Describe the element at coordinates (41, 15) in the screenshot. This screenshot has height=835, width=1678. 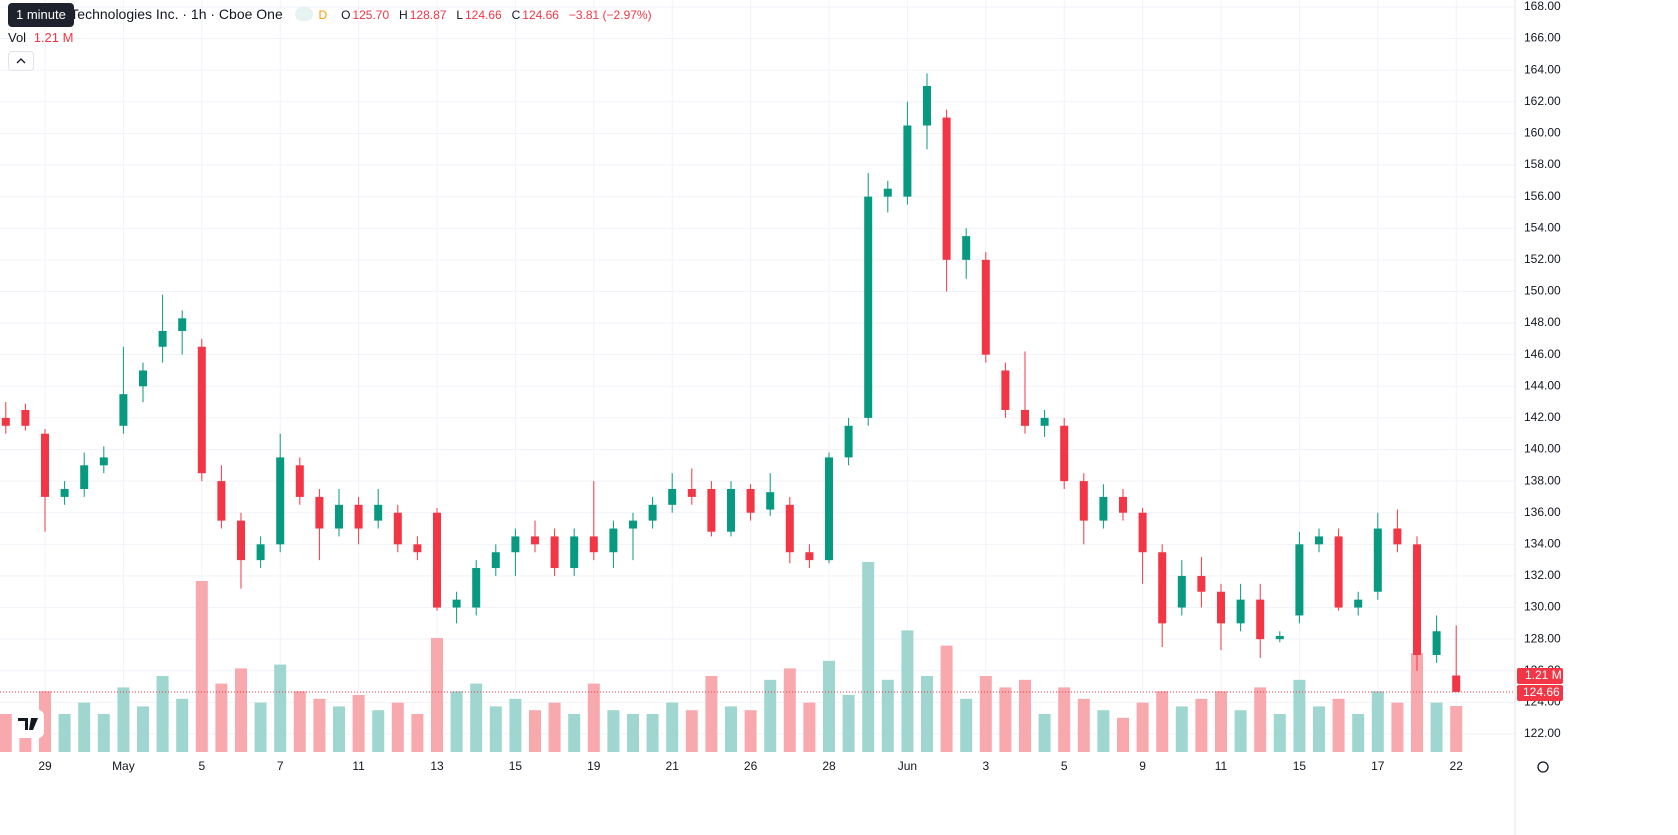
I see `tooltip: 1 minute` at that location.